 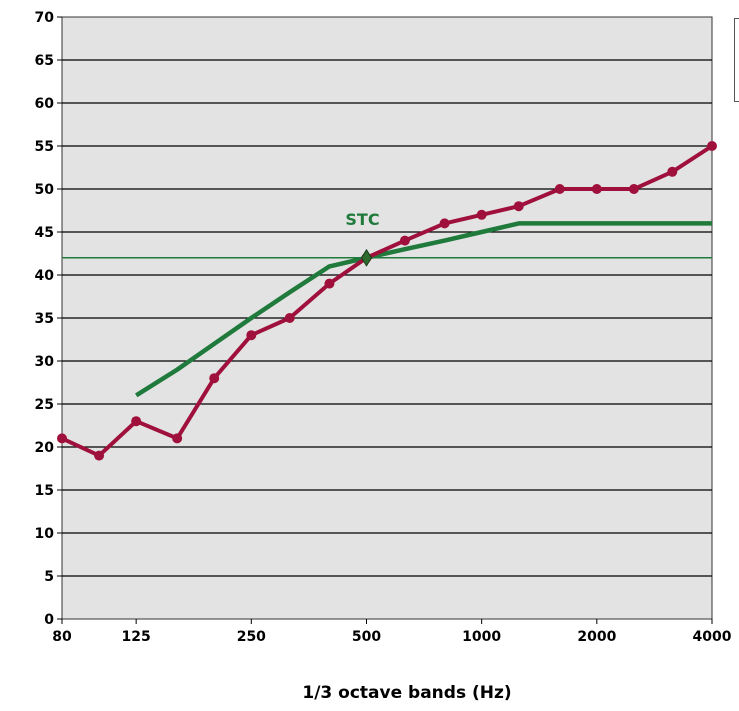 I want to click on y-tick-label: 20, so click(x=45, y=448).